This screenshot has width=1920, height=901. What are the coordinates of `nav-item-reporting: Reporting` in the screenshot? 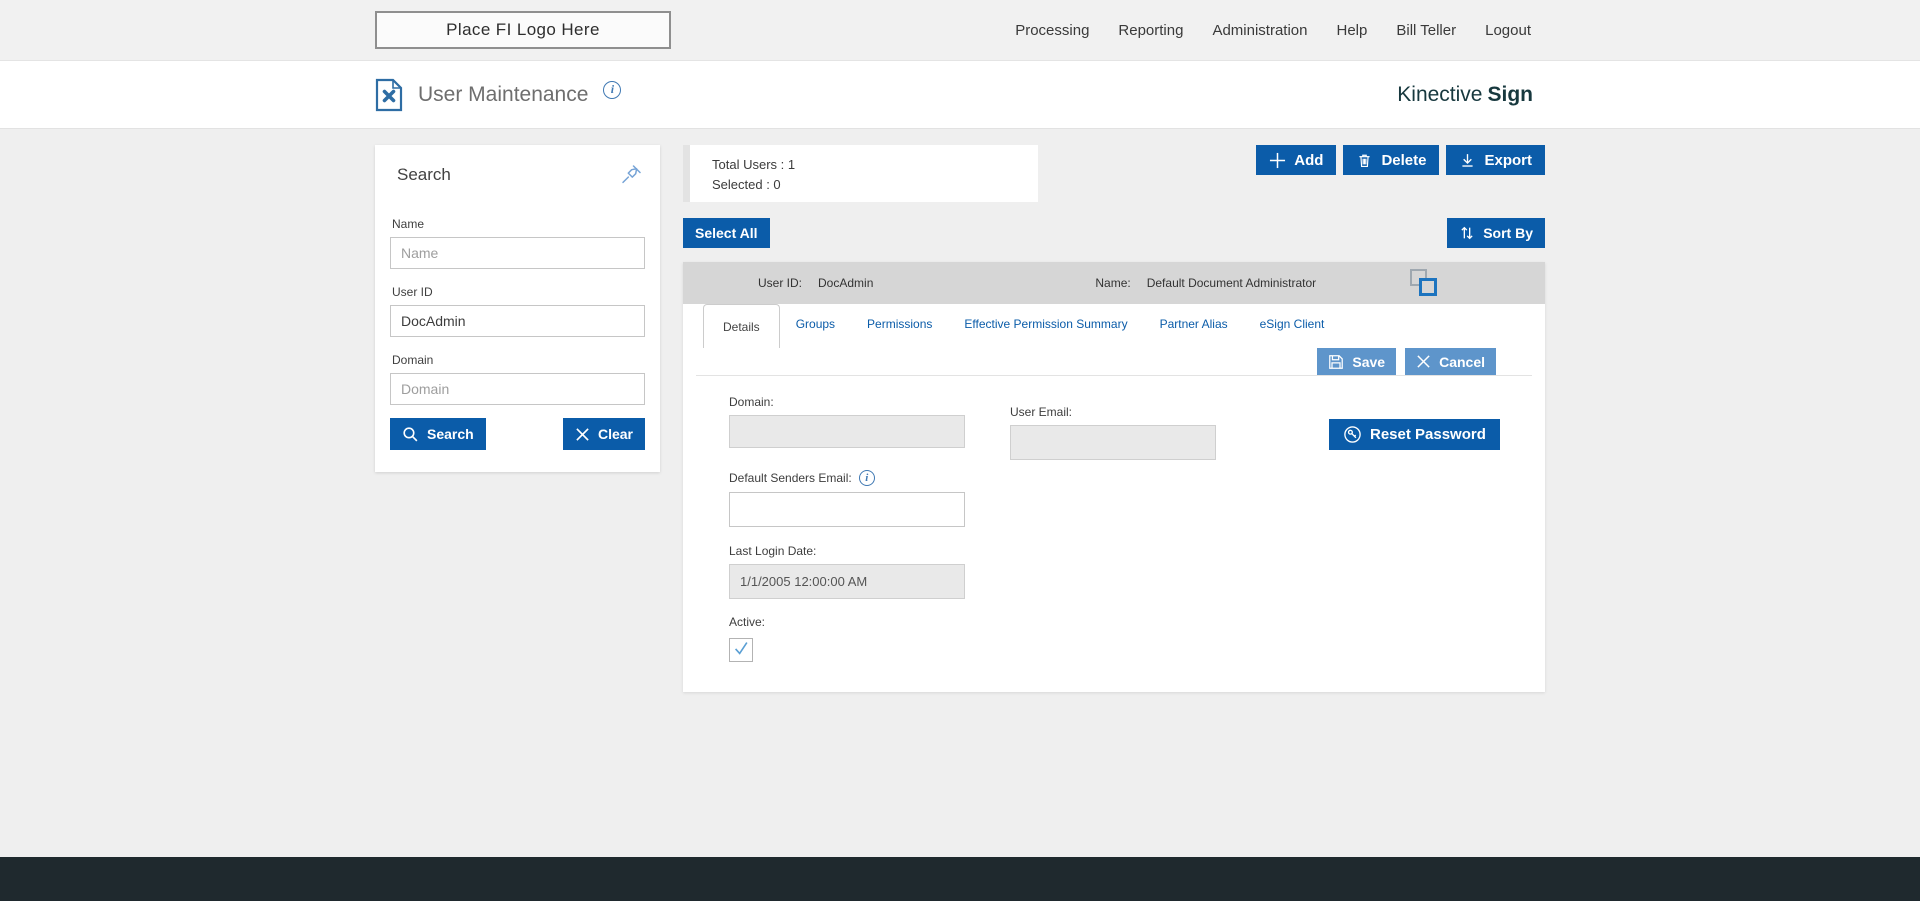 It's located at (1151, 30).